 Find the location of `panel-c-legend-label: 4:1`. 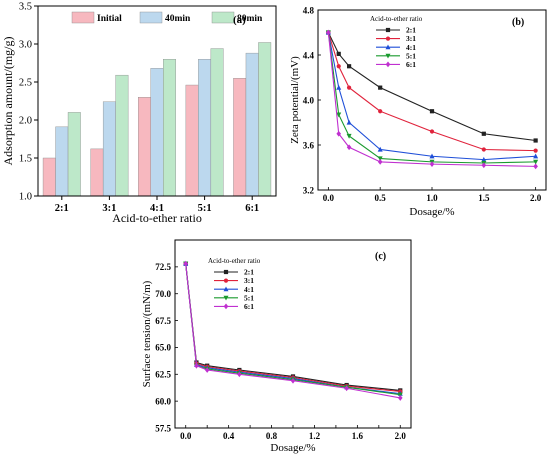

panel-c-legend-label: 4:1 is located at coordinates (249, 289).